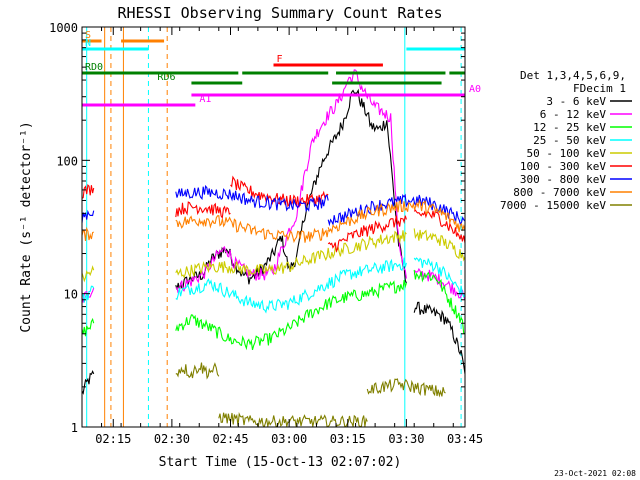 The height and width of the screenshot is (480, 640). Describe the element at coordinates (559, 192) in the screenshot. I see `legend-entry: 800 - 7000 keV` at that location.